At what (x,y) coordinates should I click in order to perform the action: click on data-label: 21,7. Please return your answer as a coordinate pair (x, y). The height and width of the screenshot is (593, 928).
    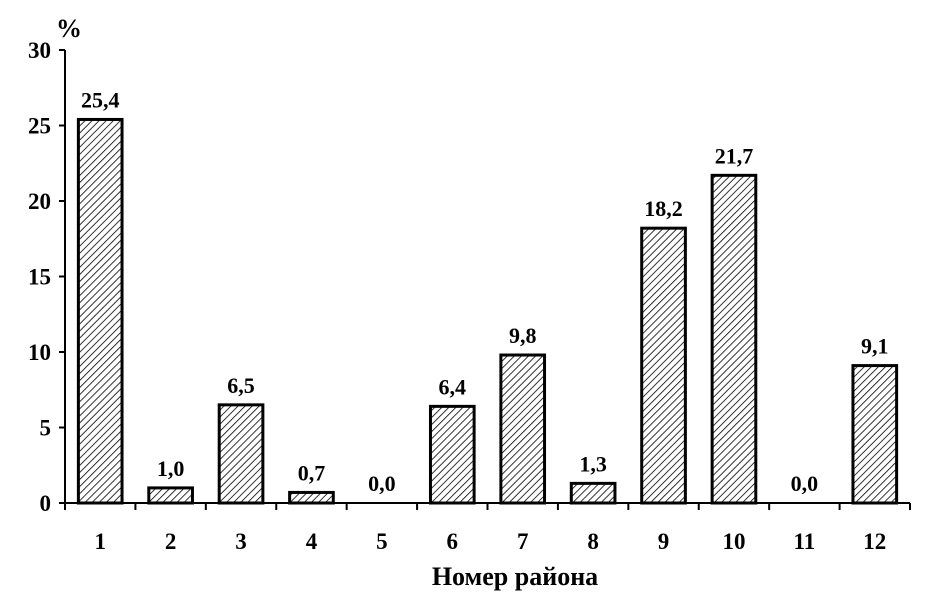
    Looking at the image, I should click on (734, 155).